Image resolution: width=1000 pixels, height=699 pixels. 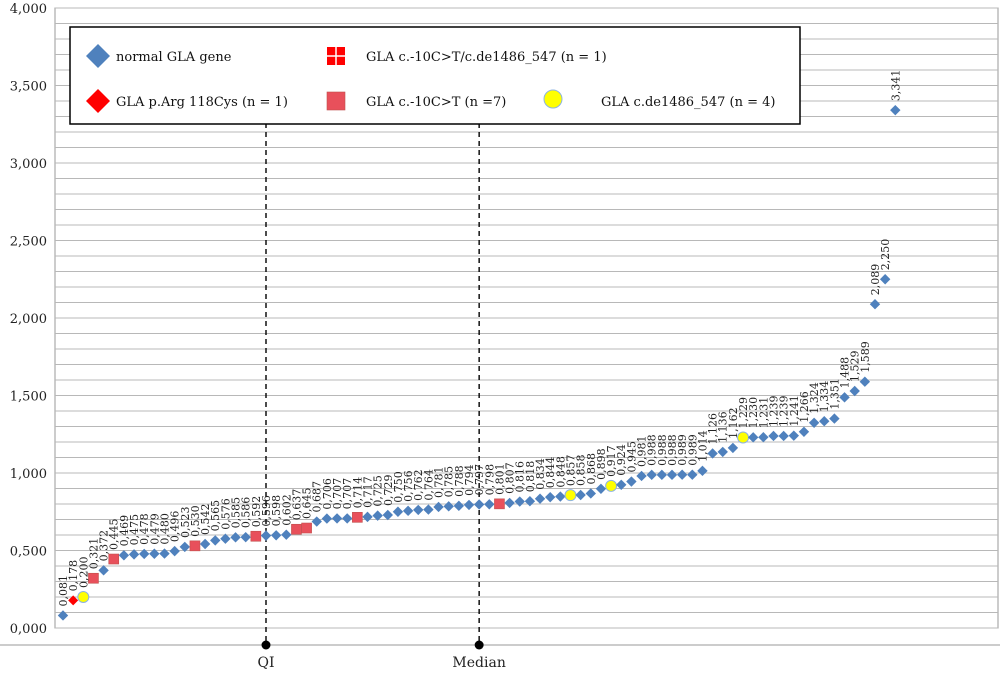 What do you see at coordinates (317, 497) in the screenshot?
I see `data-label: 0,687` at bounding box center [317, 497].